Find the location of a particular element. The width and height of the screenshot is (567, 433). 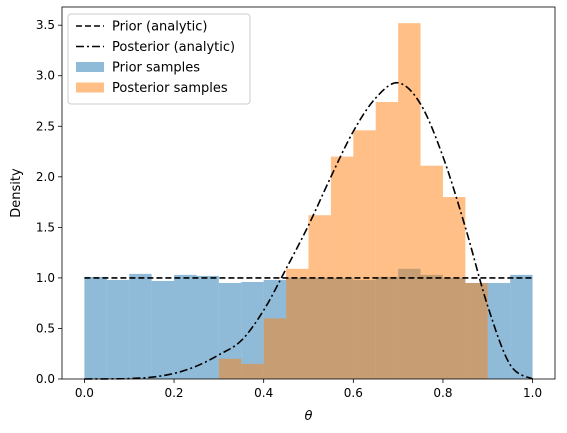

legend-item-posterior-analytic: Posterior (analytic) is located at coordinates (155, 47).